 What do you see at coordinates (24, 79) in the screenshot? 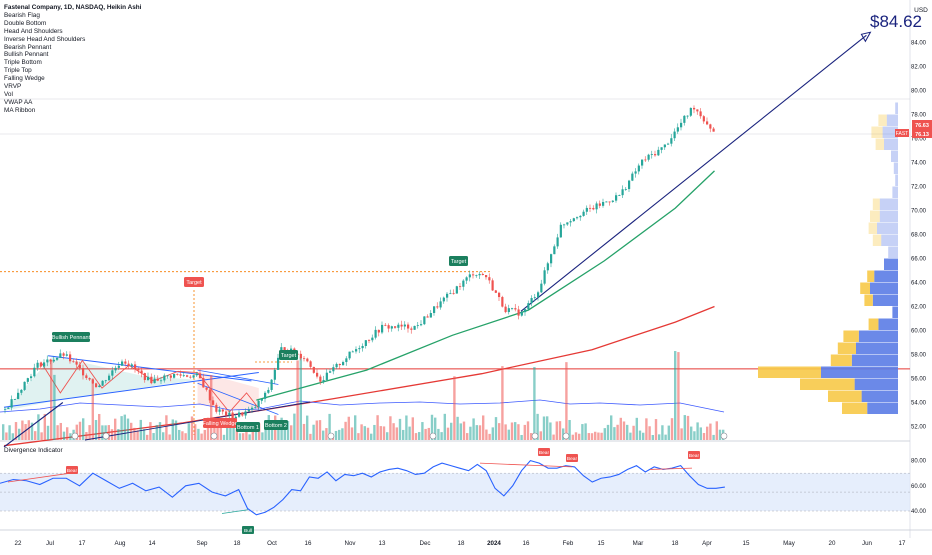
I see `indicator-item: Falling Wedge` at bounding box center [24, 79].